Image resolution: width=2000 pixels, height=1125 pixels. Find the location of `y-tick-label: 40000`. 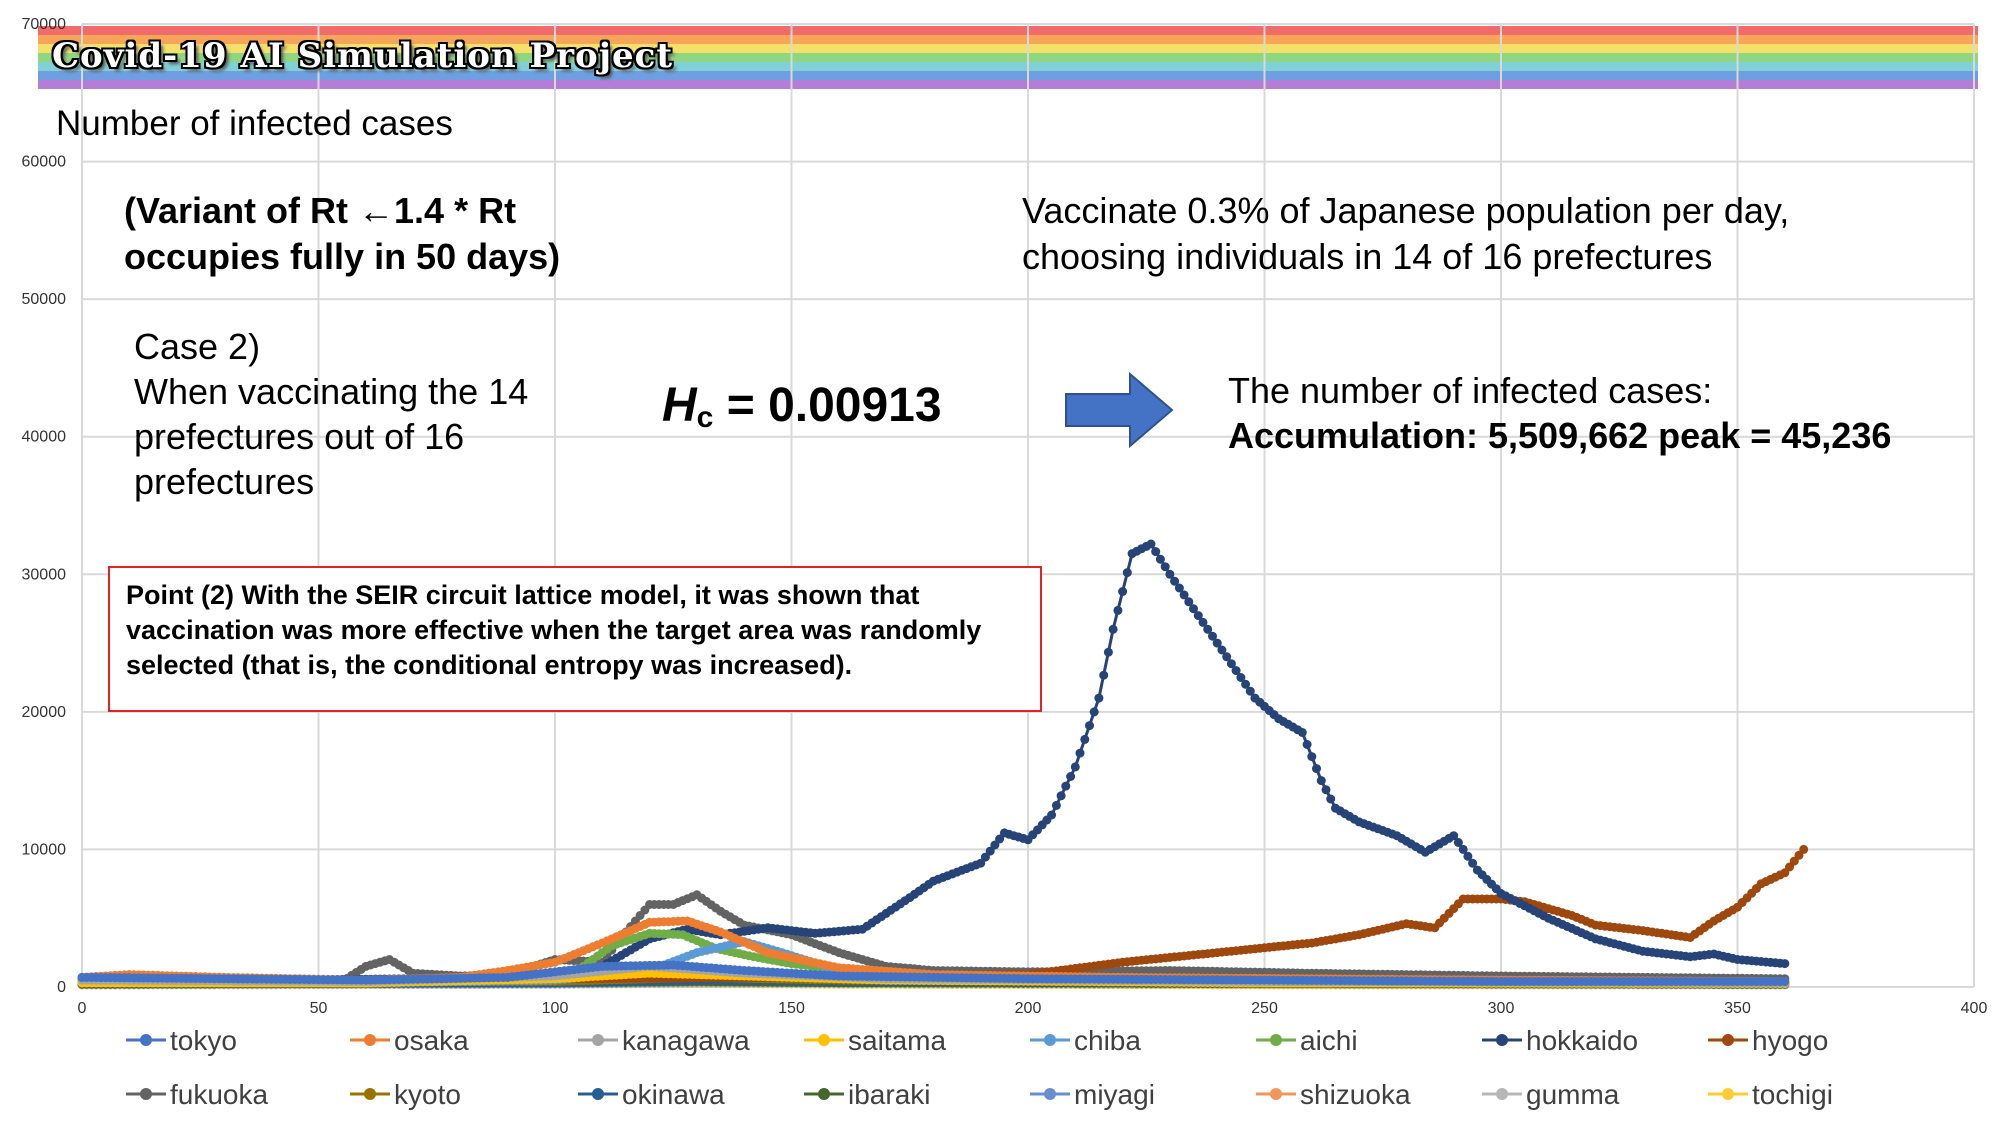

y-tick-label: 40000 is located at coordinates (44, 437).